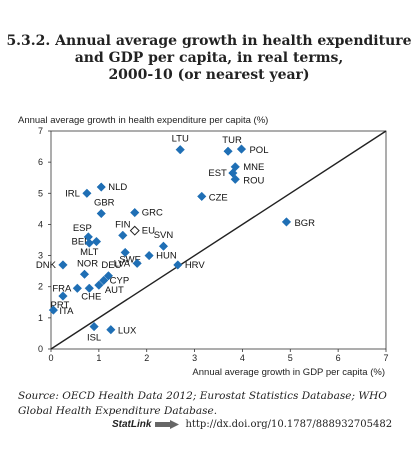 The height and width of the screenshot is (468, 418). Describe the element at coordinates (137, 263) in the screenshot. I see `point-marker-lva` at that location.